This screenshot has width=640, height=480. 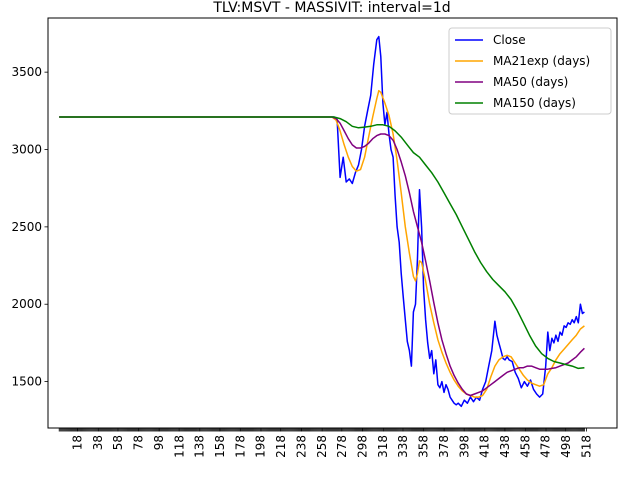 I want to click on x-tick-label: 318, so click(x=383, y=446).